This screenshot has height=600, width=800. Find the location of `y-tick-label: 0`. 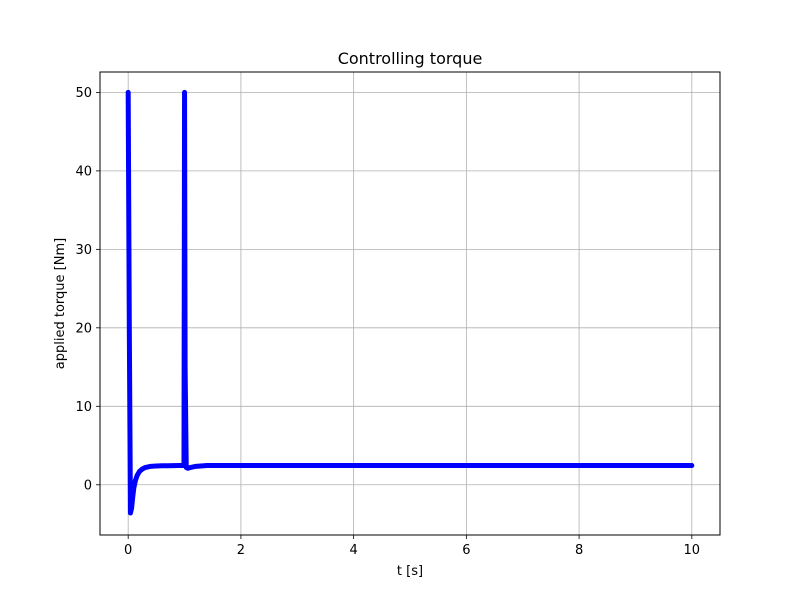

y-tick-label: 0 is located at coordinates (88, 485).